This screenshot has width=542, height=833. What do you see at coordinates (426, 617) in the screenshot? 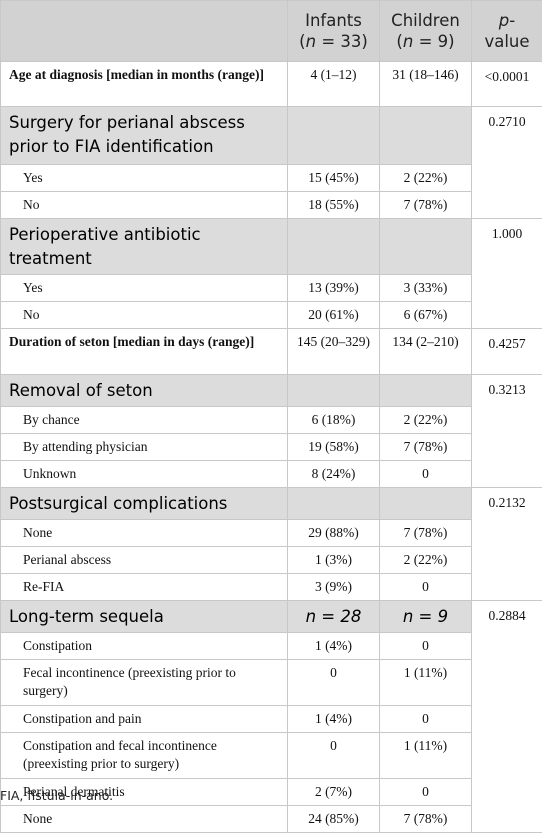
I see `sequela-children-n: n = 9` at bounding box center [426, 617].